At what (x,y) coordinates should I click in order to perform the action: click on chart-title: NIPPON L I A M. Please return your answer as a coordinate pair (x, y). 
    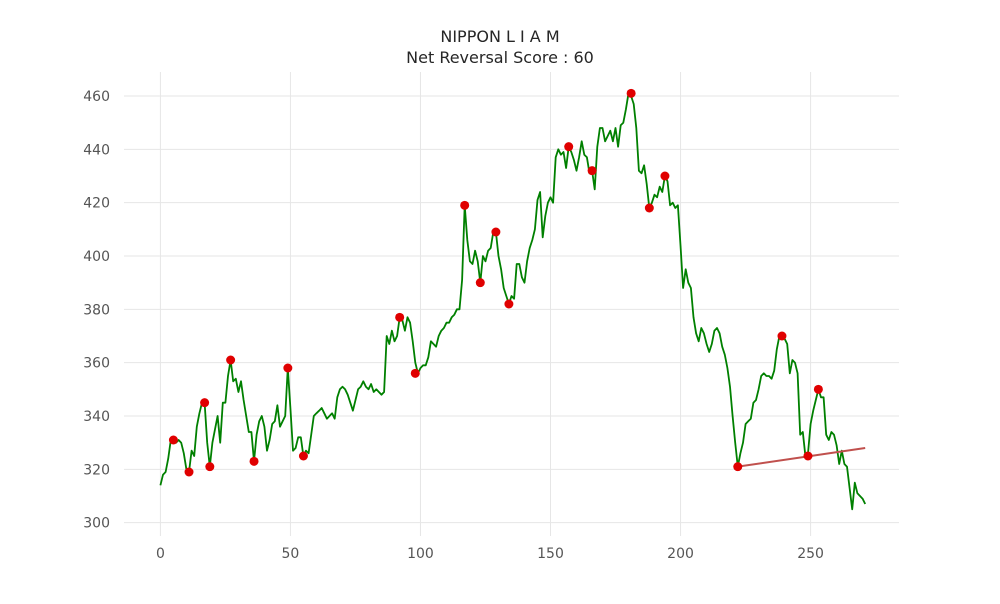
    Looking at the image, I should click on (499, 36).